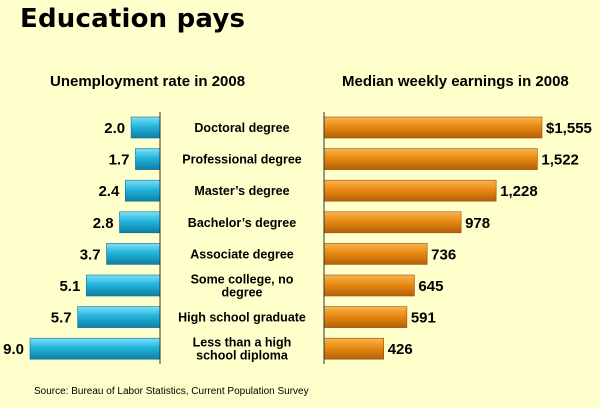 The width and height of the screenshot is (600, 408). Describe the element at coordinates (569, 128) in the screenshot. I see `earnings-value-label: $1,555` at that location.